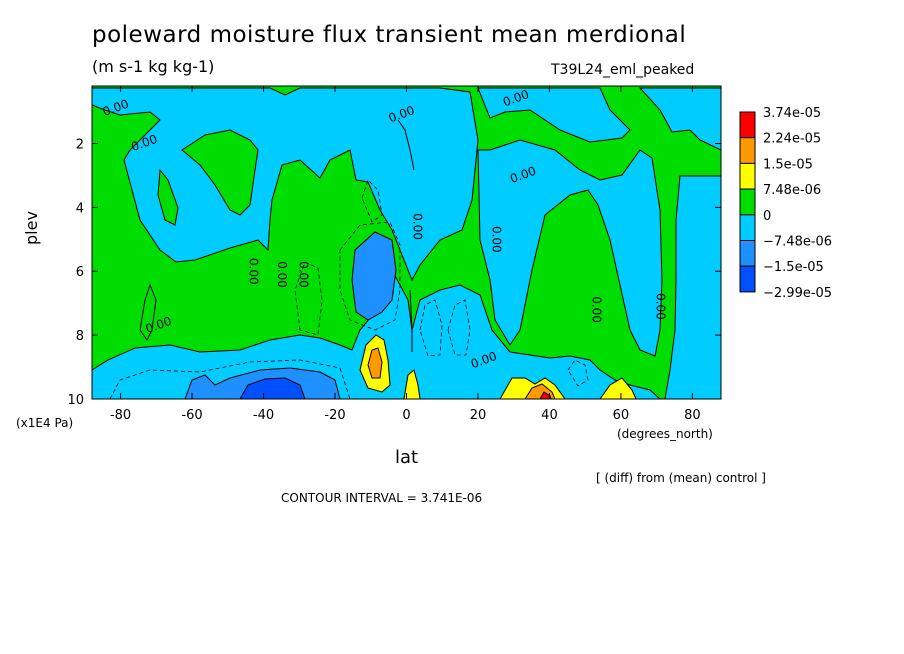 The image size is (904, 654). I want to click on colorbar-label: −7.48e-06, so click(797, 242).